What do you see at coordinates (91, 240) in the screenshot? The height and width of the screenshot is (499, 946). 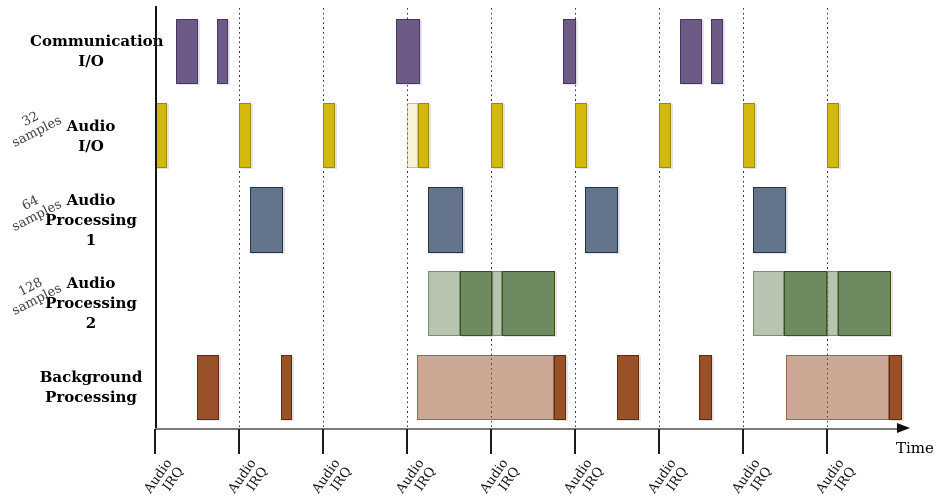 I see `row-label-line: 1` at bounding box center [91, 240].